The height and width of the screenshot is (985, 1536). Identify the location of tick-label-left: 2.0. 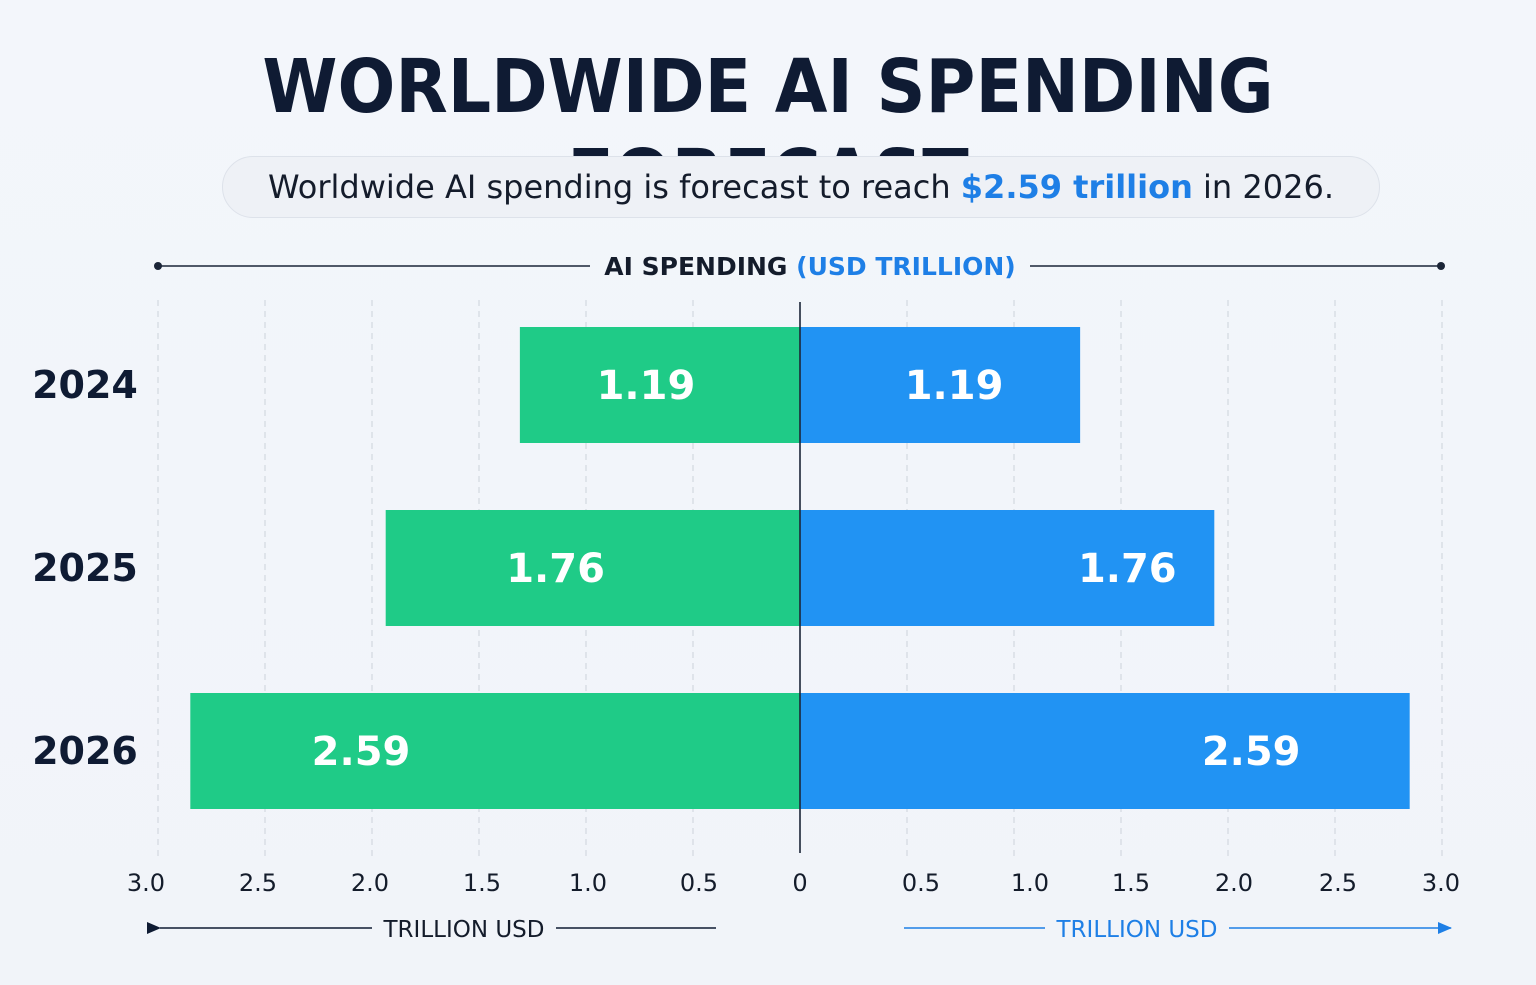
(370, 883).